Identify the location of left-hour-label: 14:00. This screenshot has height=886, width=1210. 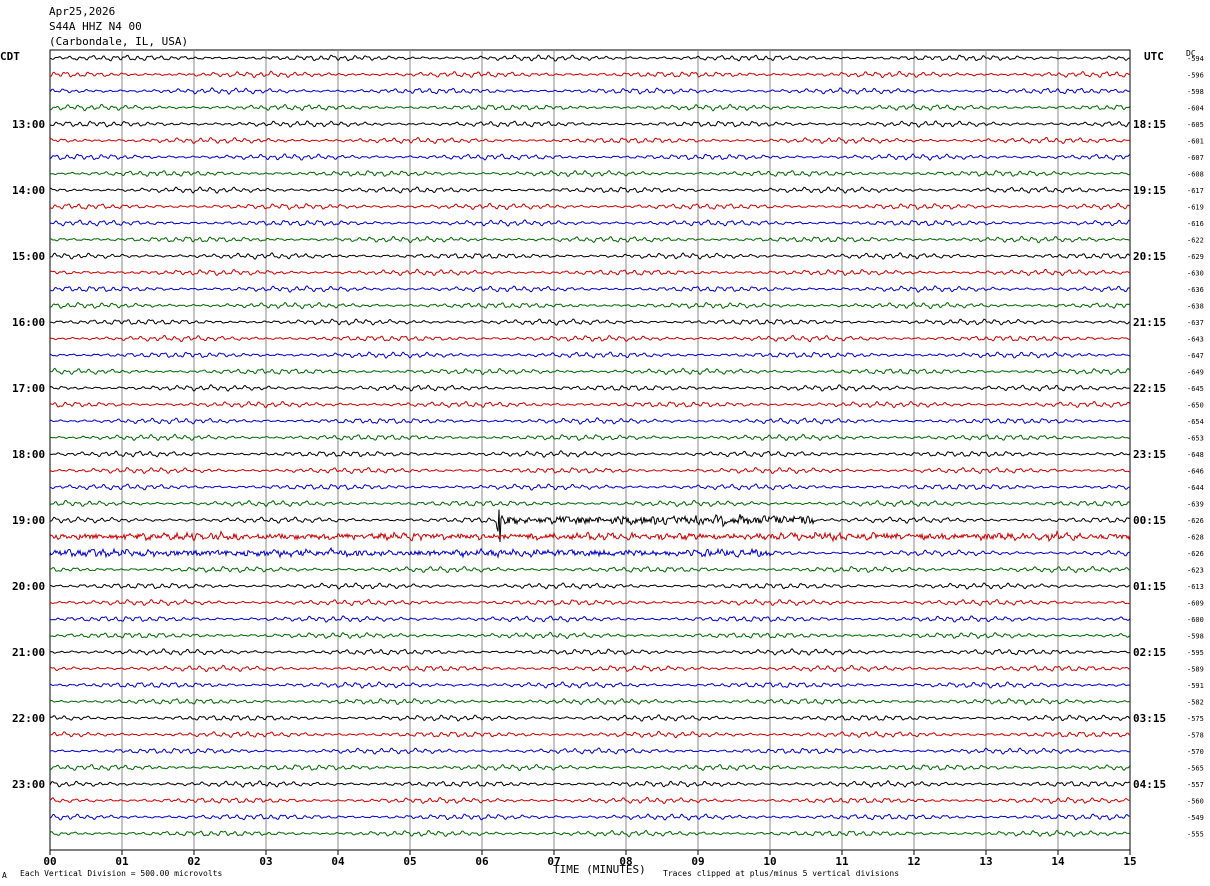
(28, 190).